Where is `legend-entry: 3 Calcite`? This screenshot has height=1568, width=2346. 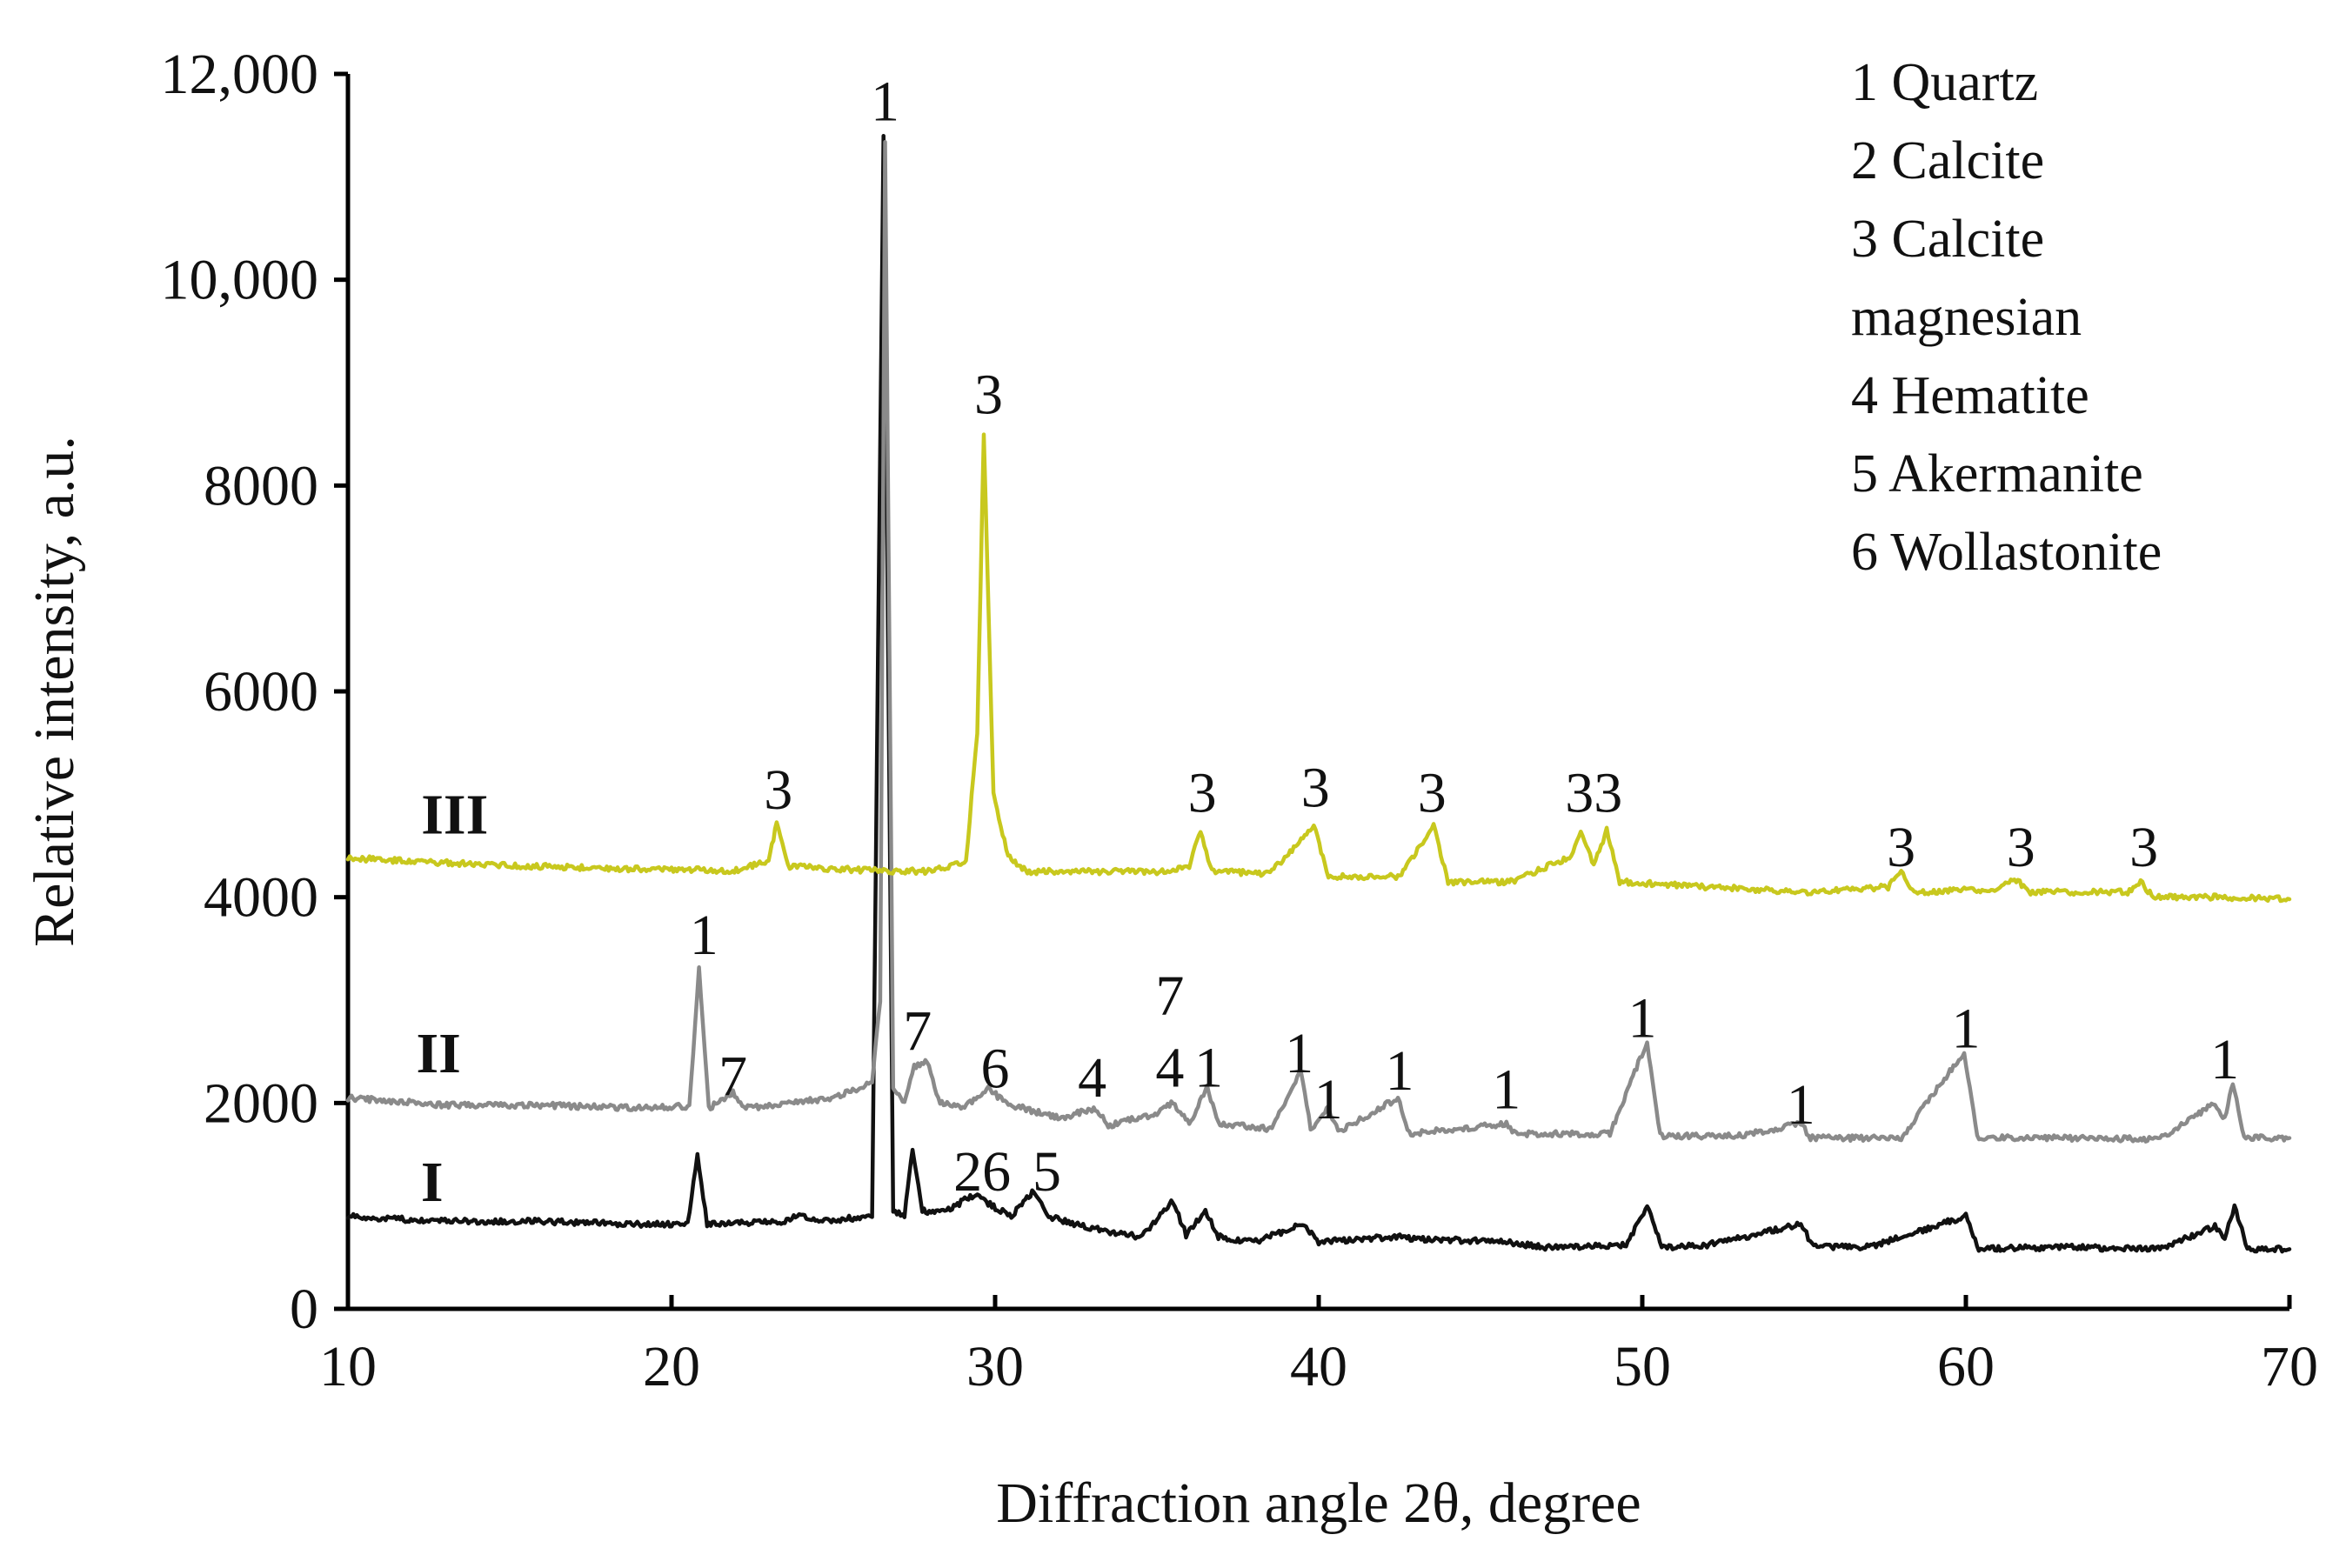 legend-entry: 3 Calcite is located at coordinates (1947, 239).